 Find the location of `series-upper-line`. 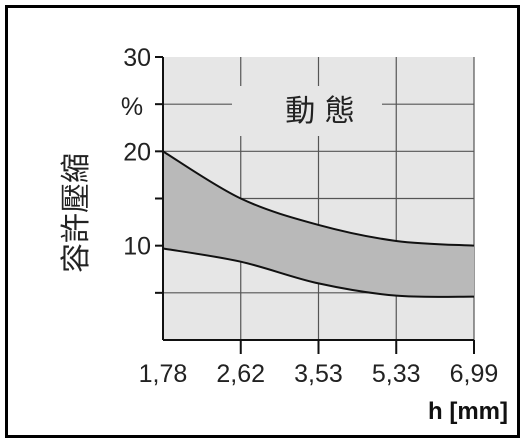

series-upper-line is located at coordinates (318, 198).